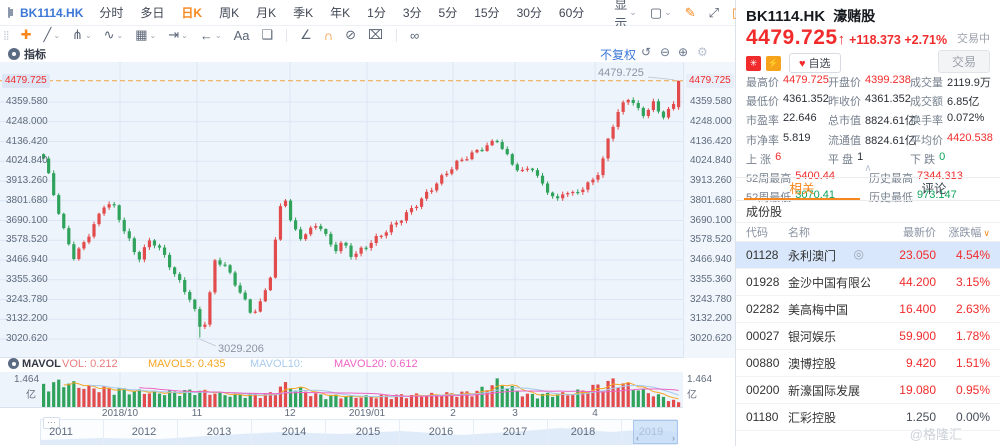  I want to click on period-tab-30分: 30分, so click(529, 13).